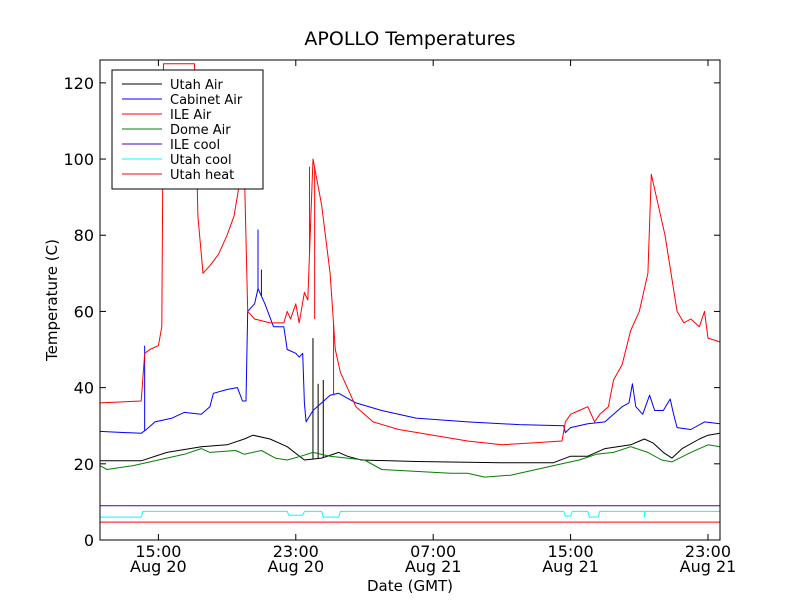  Describe the element at coordinates (410, 514) in the screenshot. I see `series-line-utah-cool` at that location.